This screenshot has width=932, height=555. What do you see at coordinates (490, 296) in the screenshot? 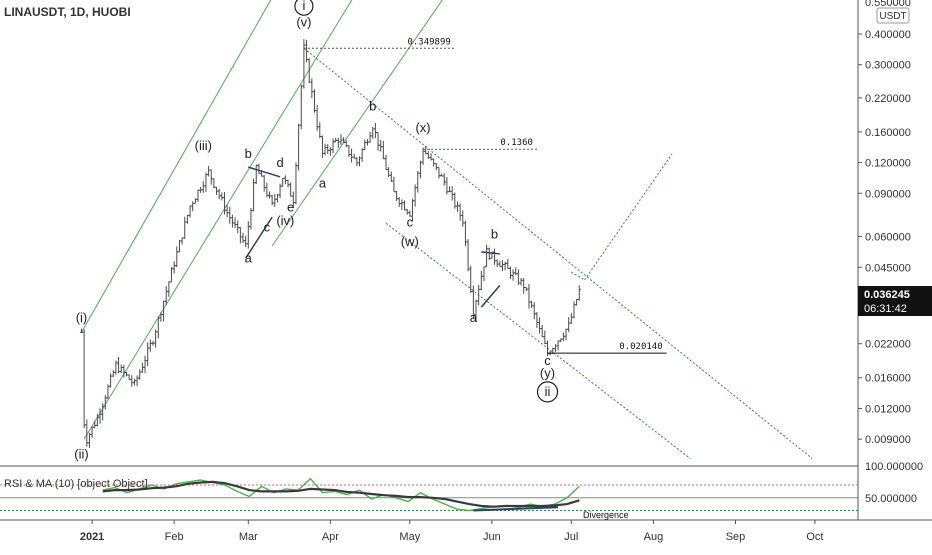
I see `wave-ab-leg` at bounding box center [490, 296].